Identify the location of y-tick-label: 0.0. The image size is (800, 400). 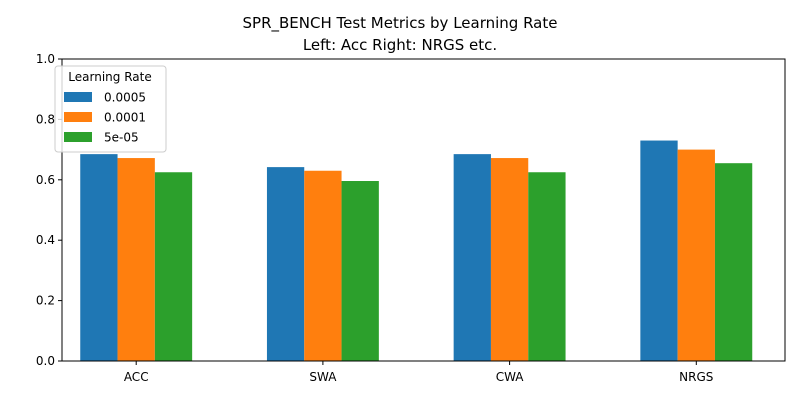
(45, 361).